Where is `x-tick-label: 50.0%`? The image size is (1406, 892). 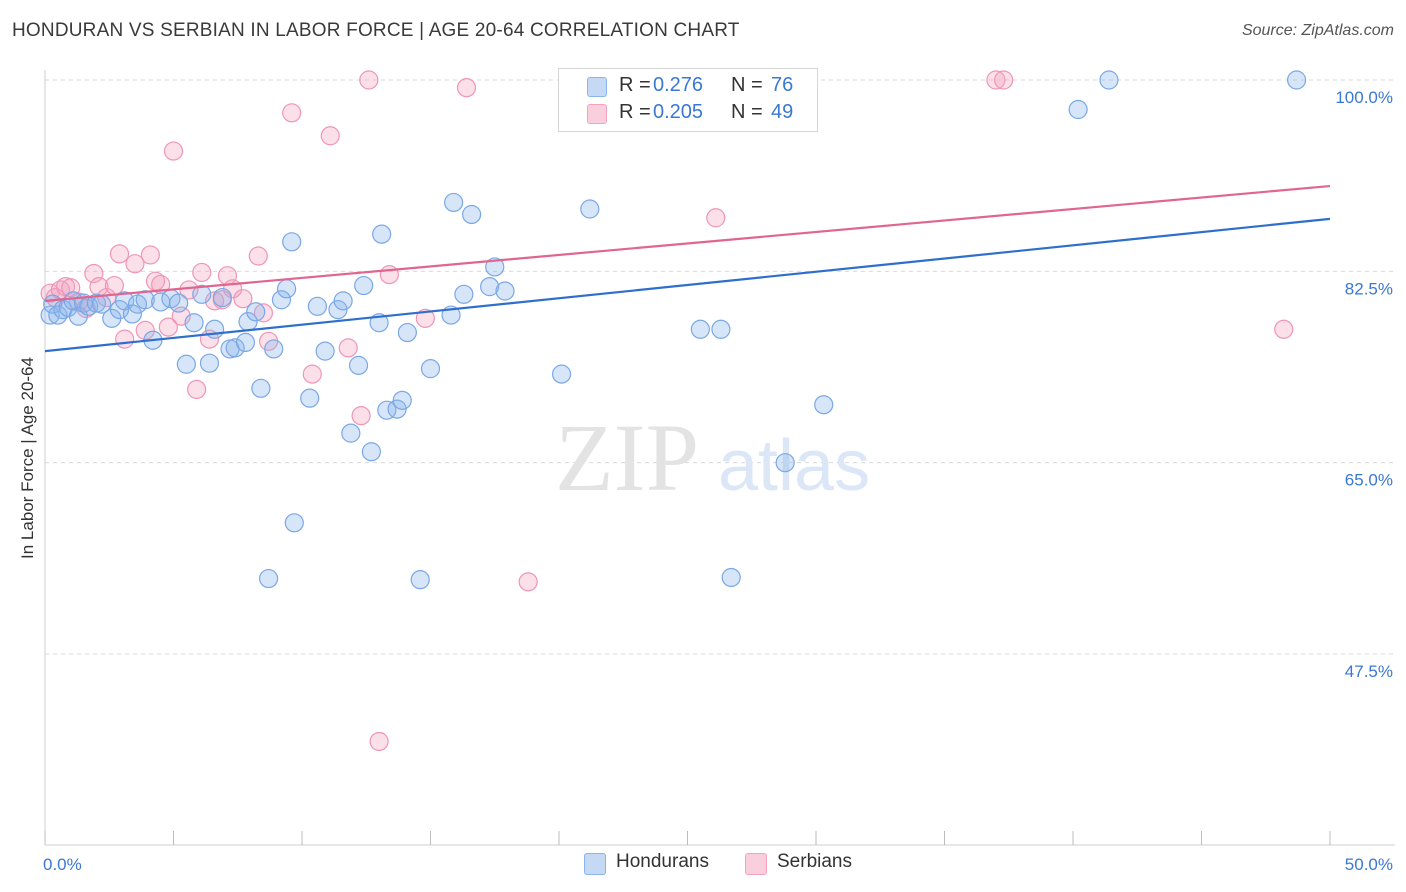 x-tick-label: 50.0% is located at coordinates (1369, 864).